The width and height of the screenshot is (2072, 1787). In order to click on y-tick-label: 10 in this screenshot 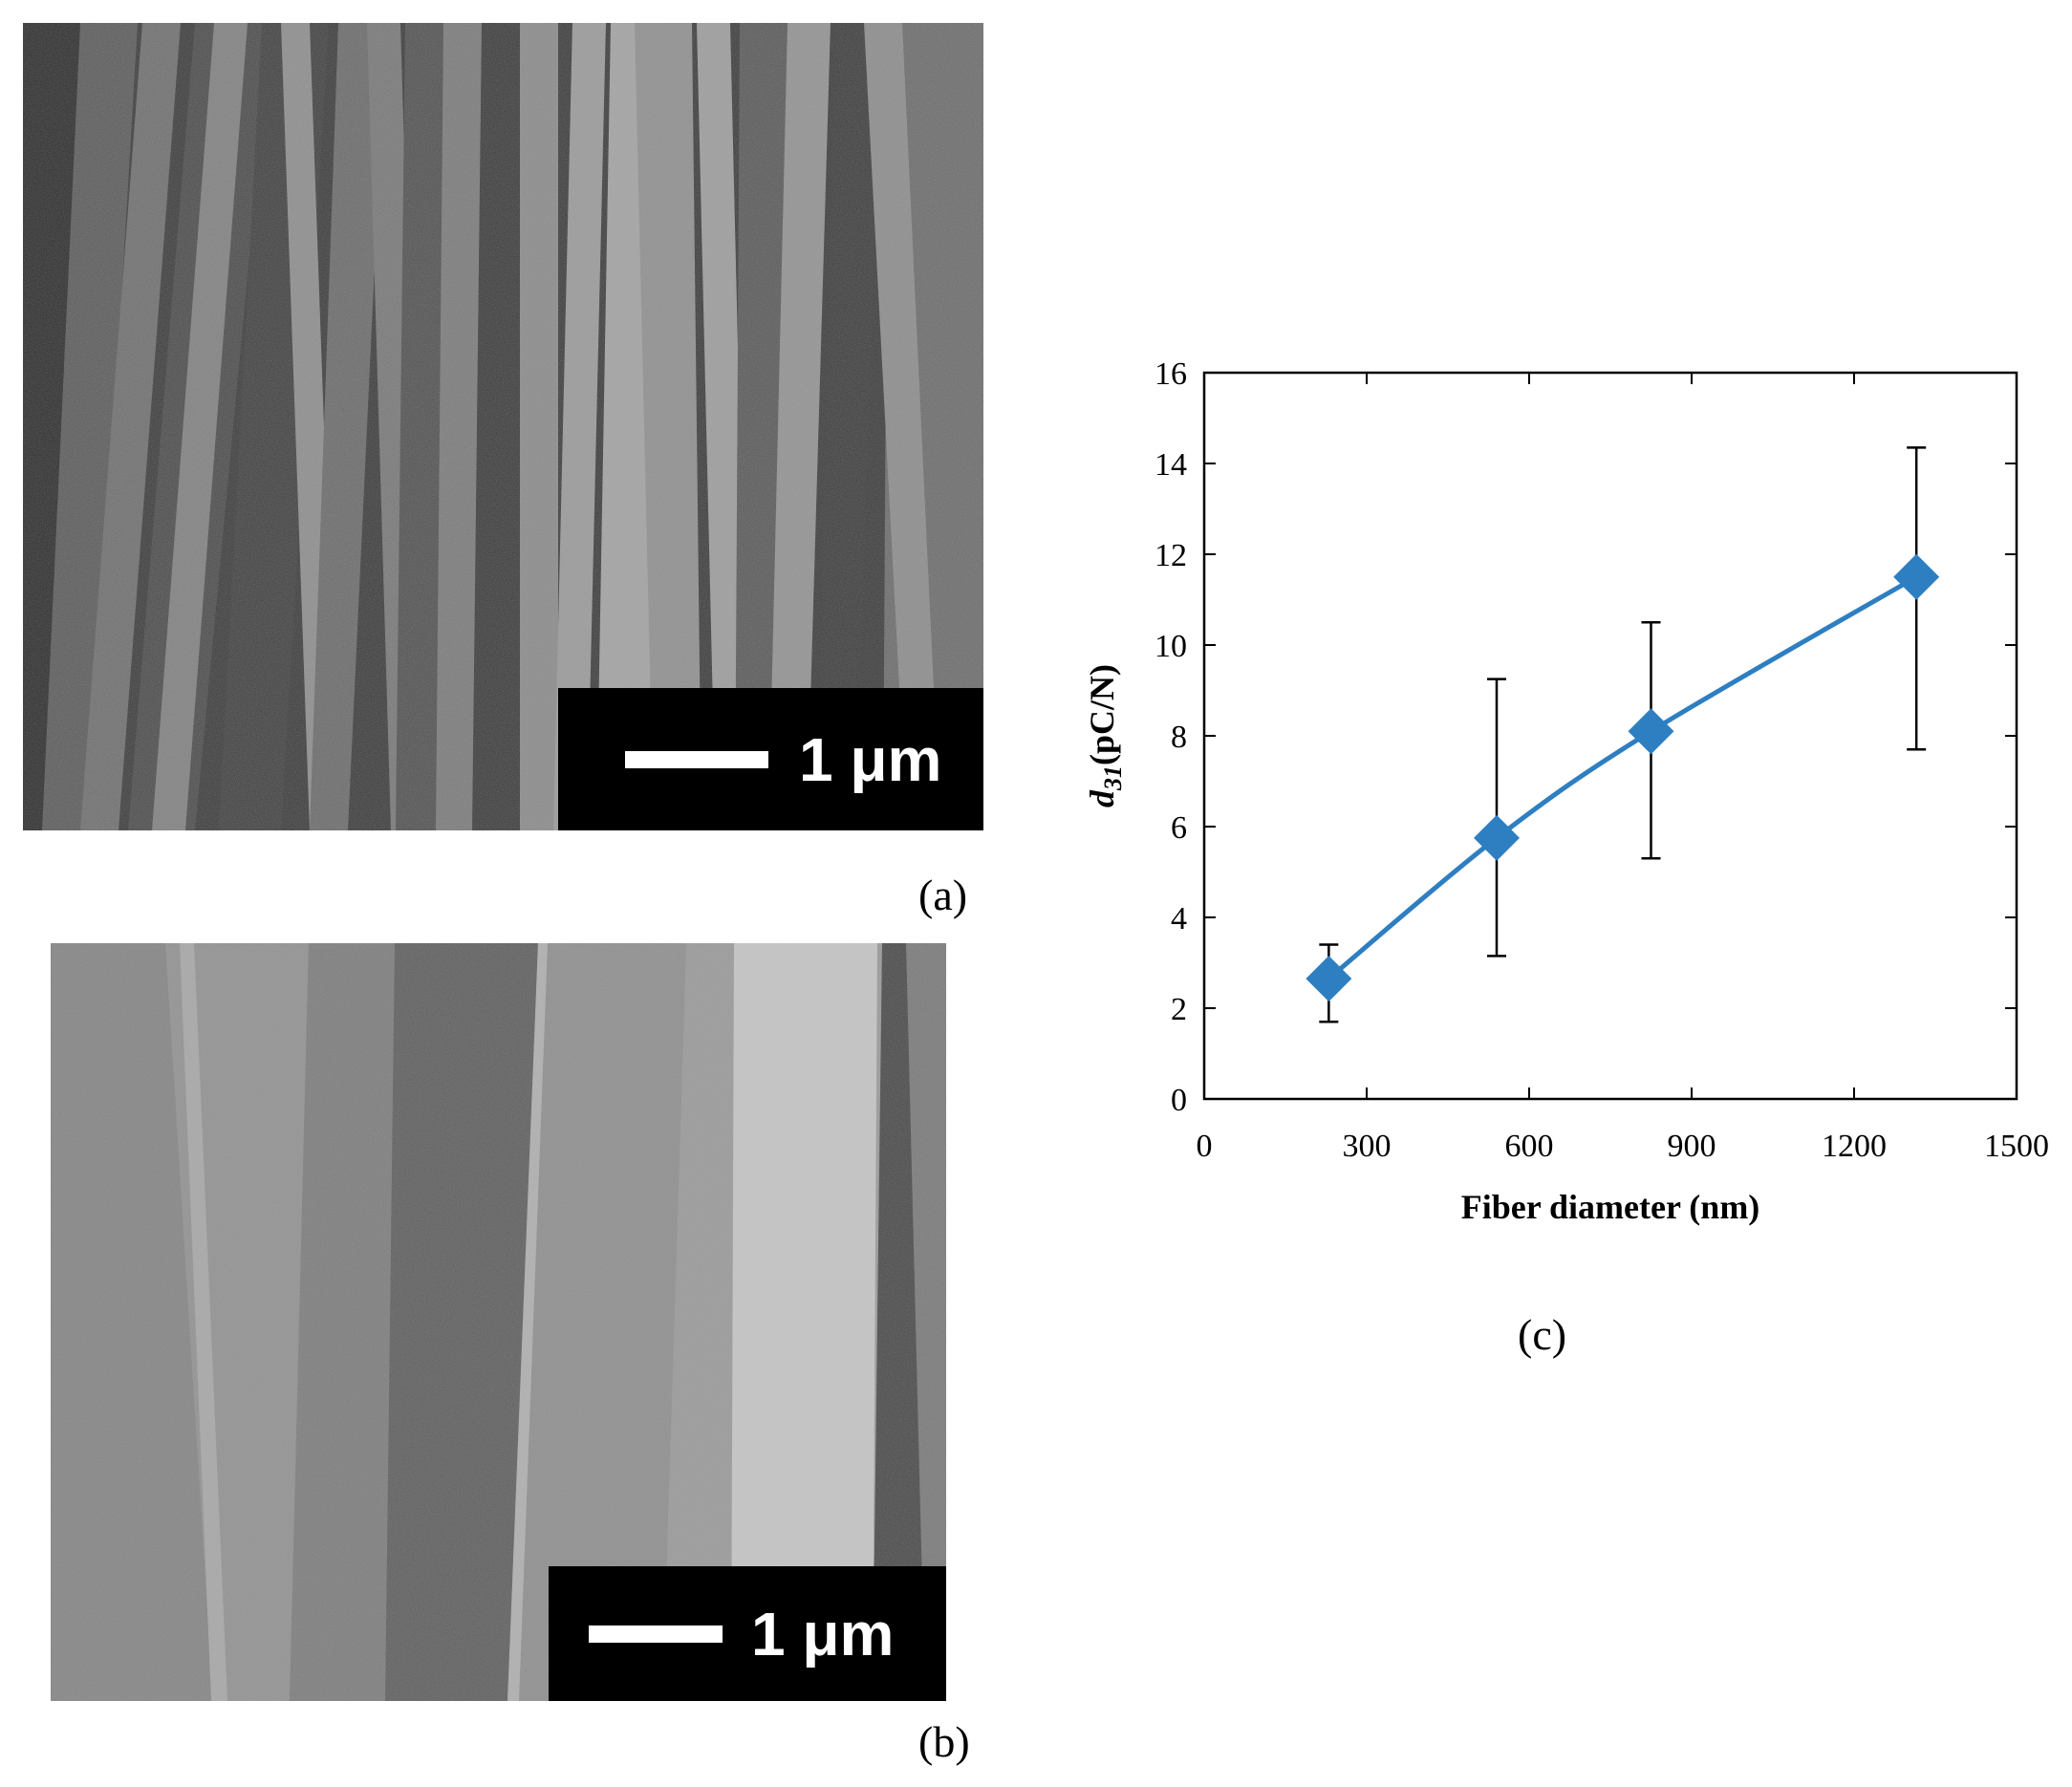, I will do `click(1171, 646)`.